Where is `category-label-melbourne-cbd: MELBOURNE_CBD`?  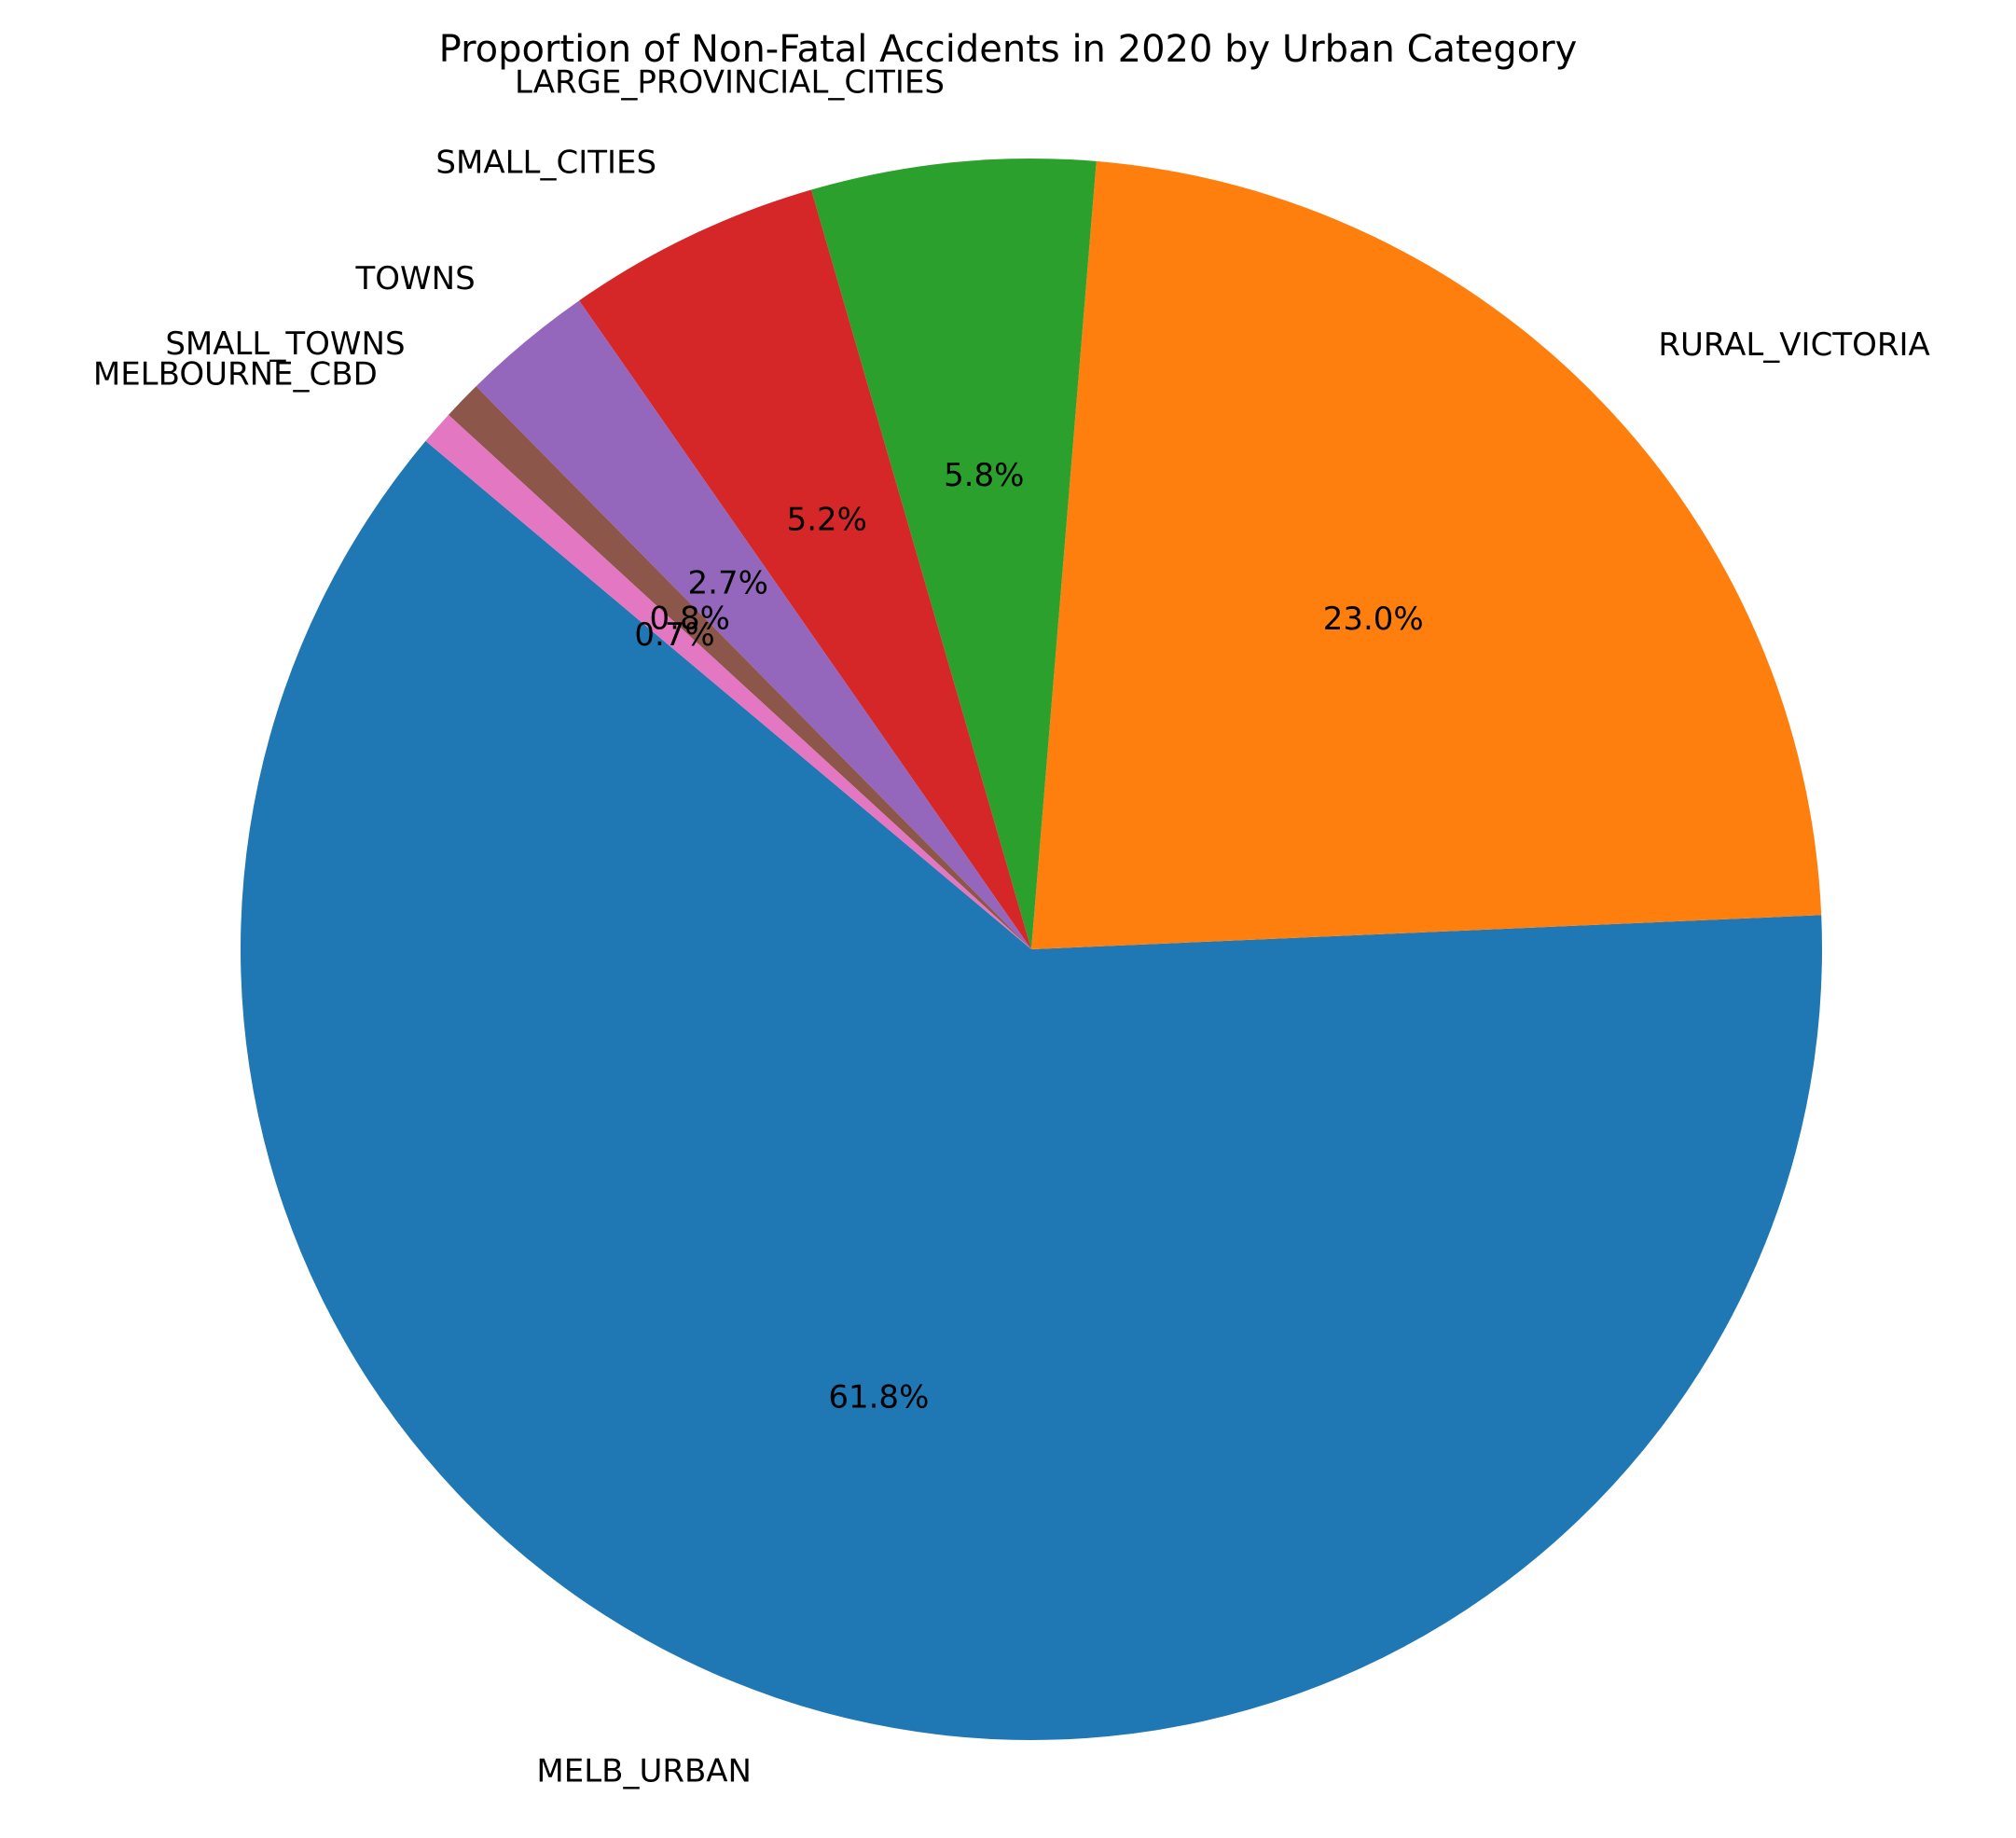 category-label-melbourne-cbd: MELBOURNE_CBD is located at coordinates (235, 374).